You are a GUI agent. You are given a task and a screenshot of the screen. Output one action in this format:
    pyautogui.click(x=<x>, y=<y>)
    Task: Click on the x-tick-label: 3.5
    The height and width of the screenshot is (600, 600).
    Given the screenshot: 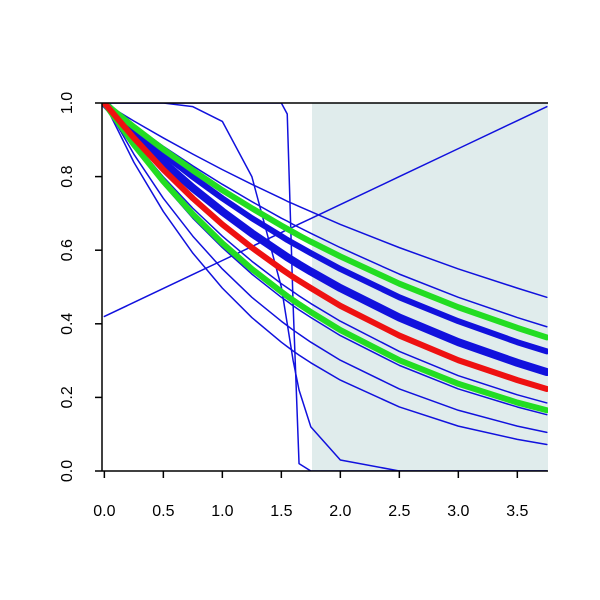 What is the action you would take?
    pyautogui.click(x=517, y=511)
    